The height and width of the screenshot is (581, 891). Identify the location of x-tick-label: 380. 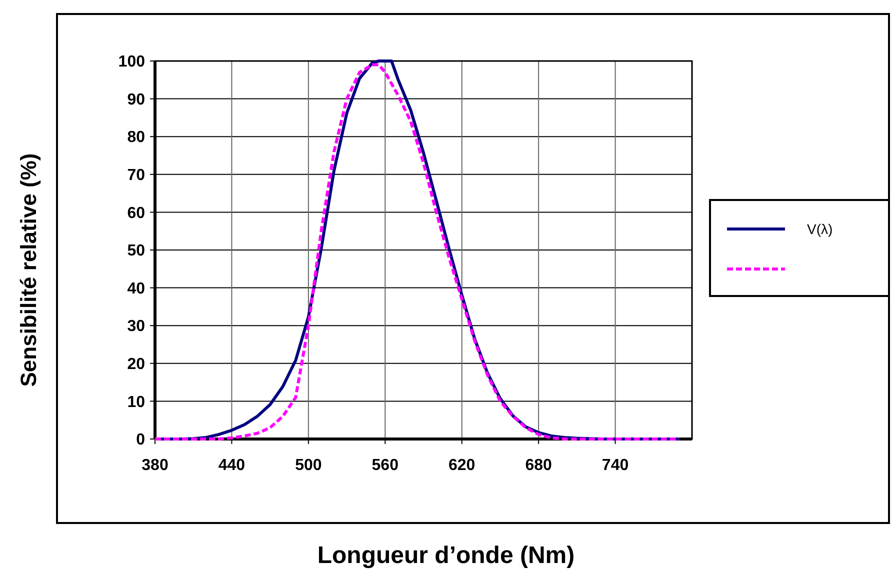
(155, 465).